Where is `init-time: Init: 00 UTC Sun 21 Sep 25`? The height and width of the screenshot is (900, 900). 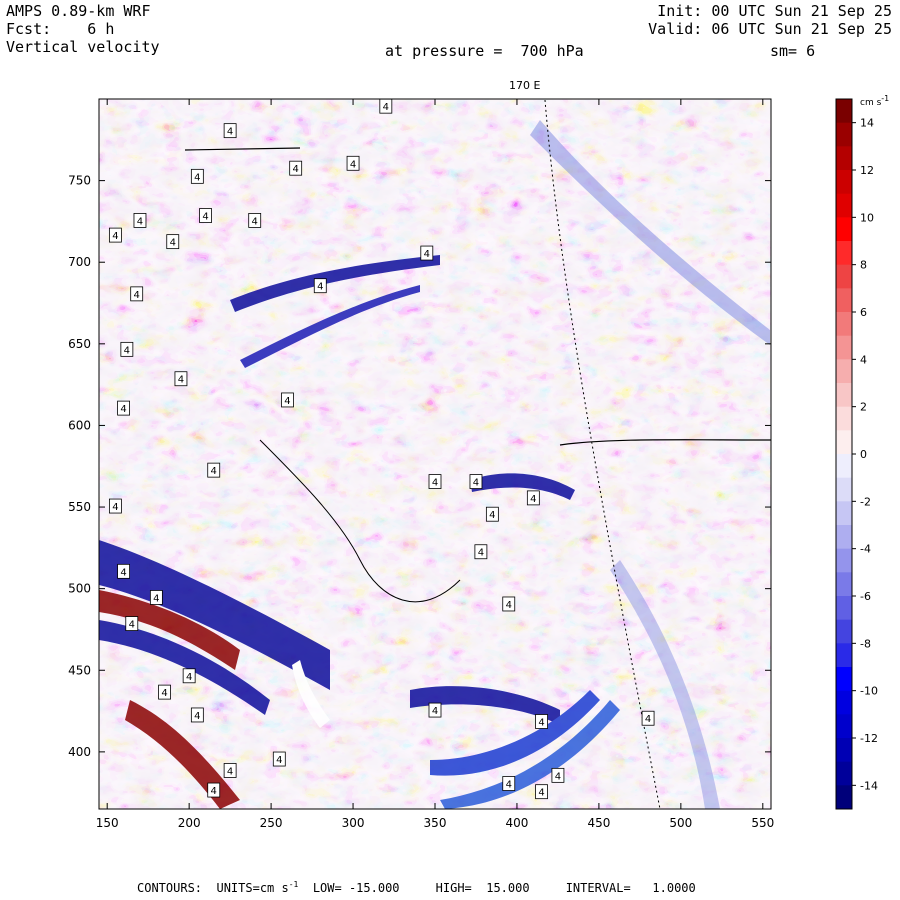 init-time: Init: 00 UTC Sun 21 Sep 25 is located at coordinates (774, 11).